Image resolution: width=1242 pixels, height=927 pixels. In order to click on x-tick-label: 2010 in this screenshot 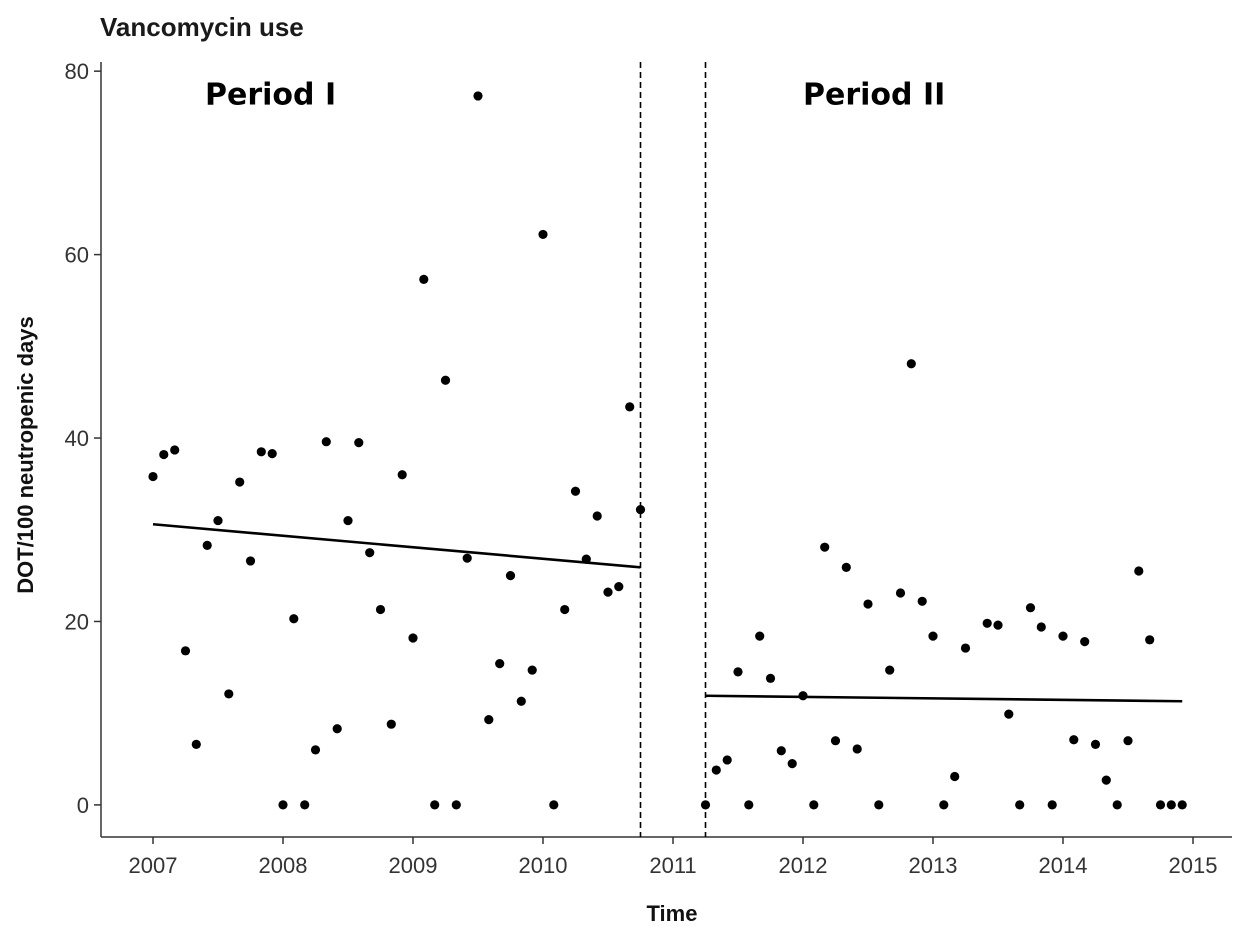, I will do `click(543, 865)`.